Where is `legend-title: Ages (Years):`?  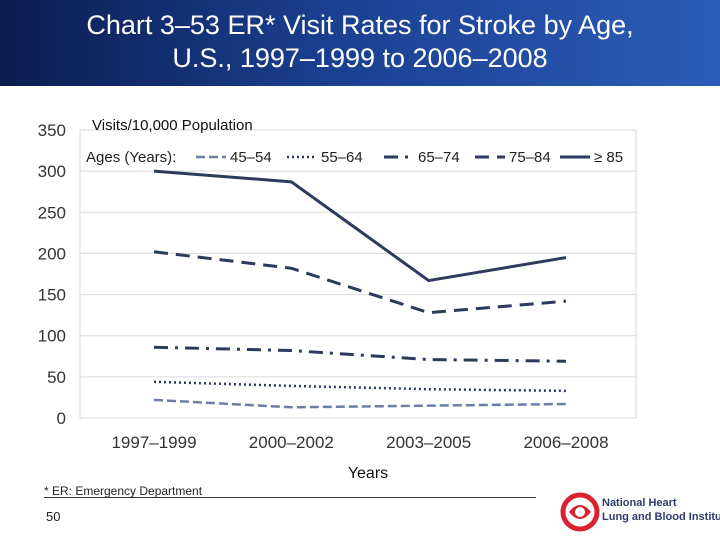
legend-title: Ages (Years): is located at coordinates (131, 157).